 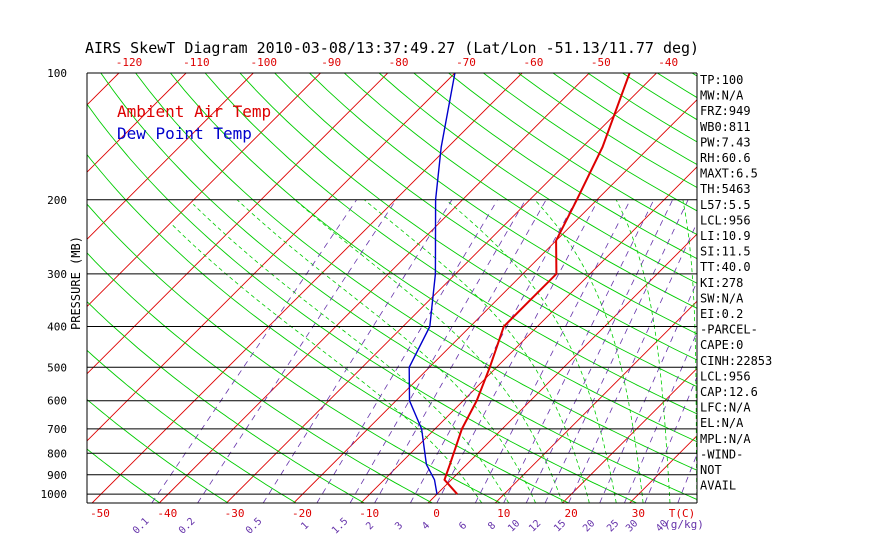 I want to click on index-entry: -WIND-, so click(x=721, y=454).